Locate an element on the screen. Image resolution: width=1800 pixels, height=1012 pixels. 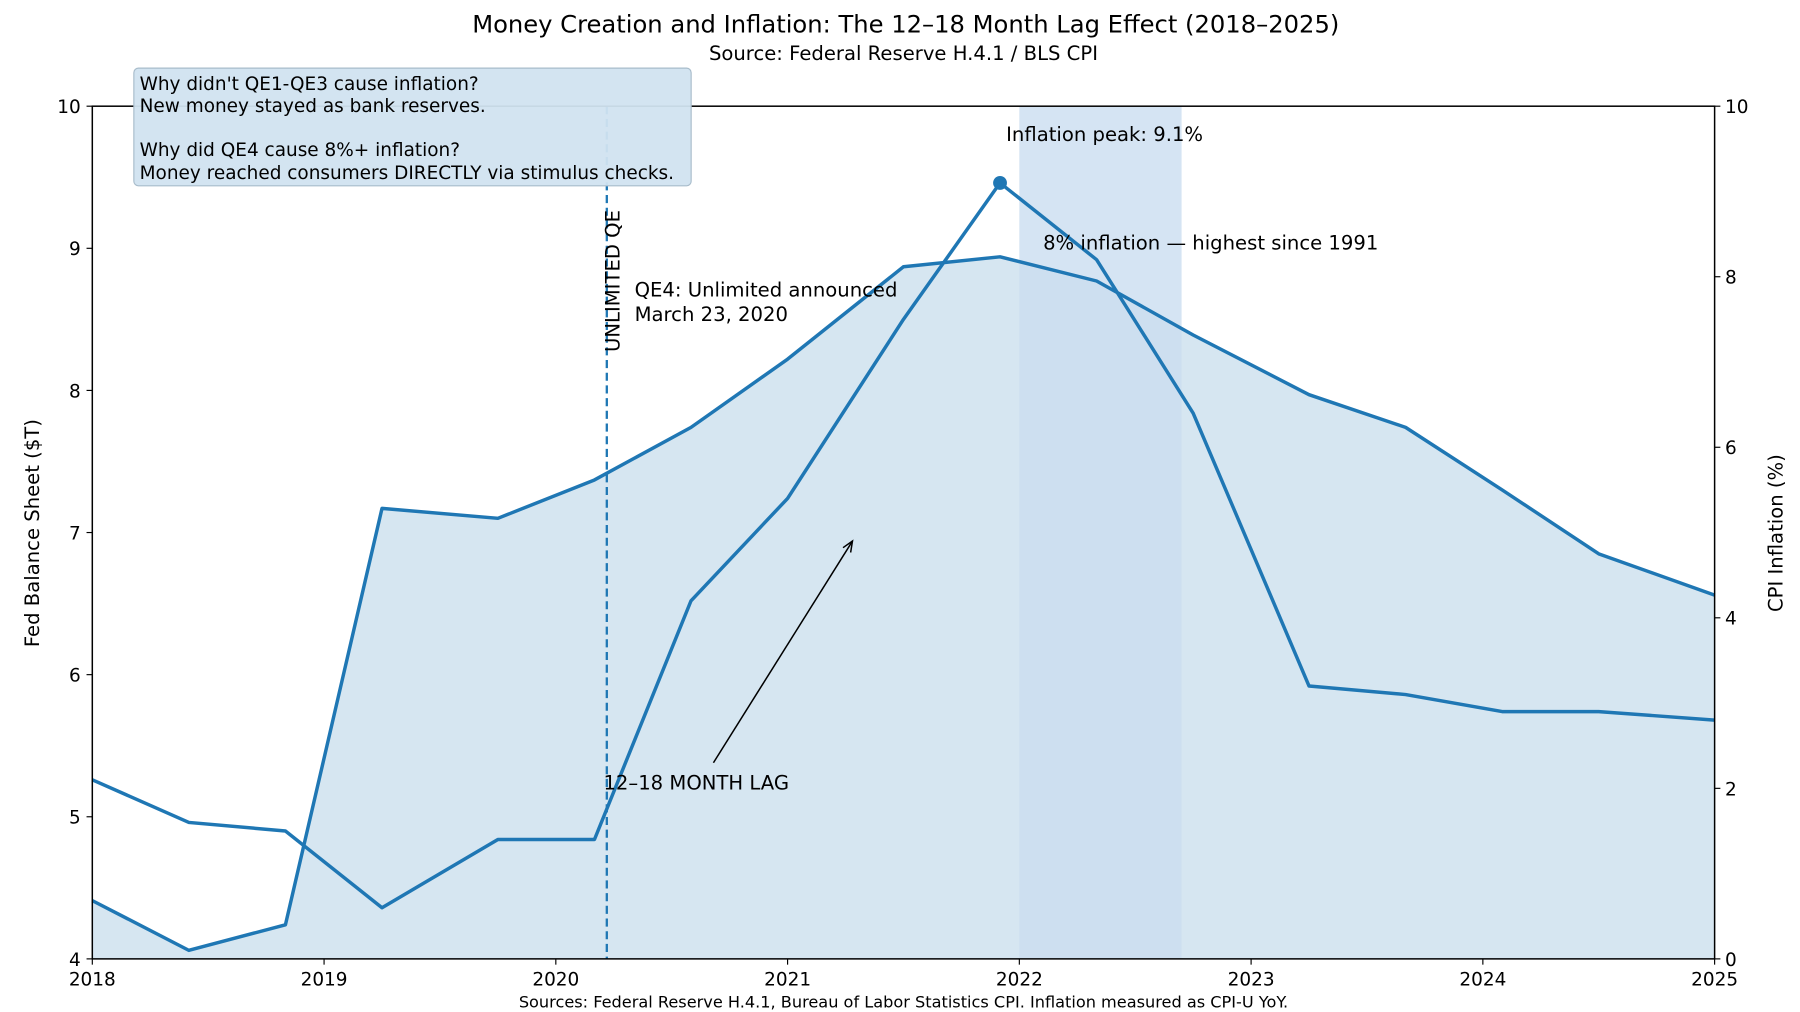
lag-arrow is located at coordinates (783, 652).